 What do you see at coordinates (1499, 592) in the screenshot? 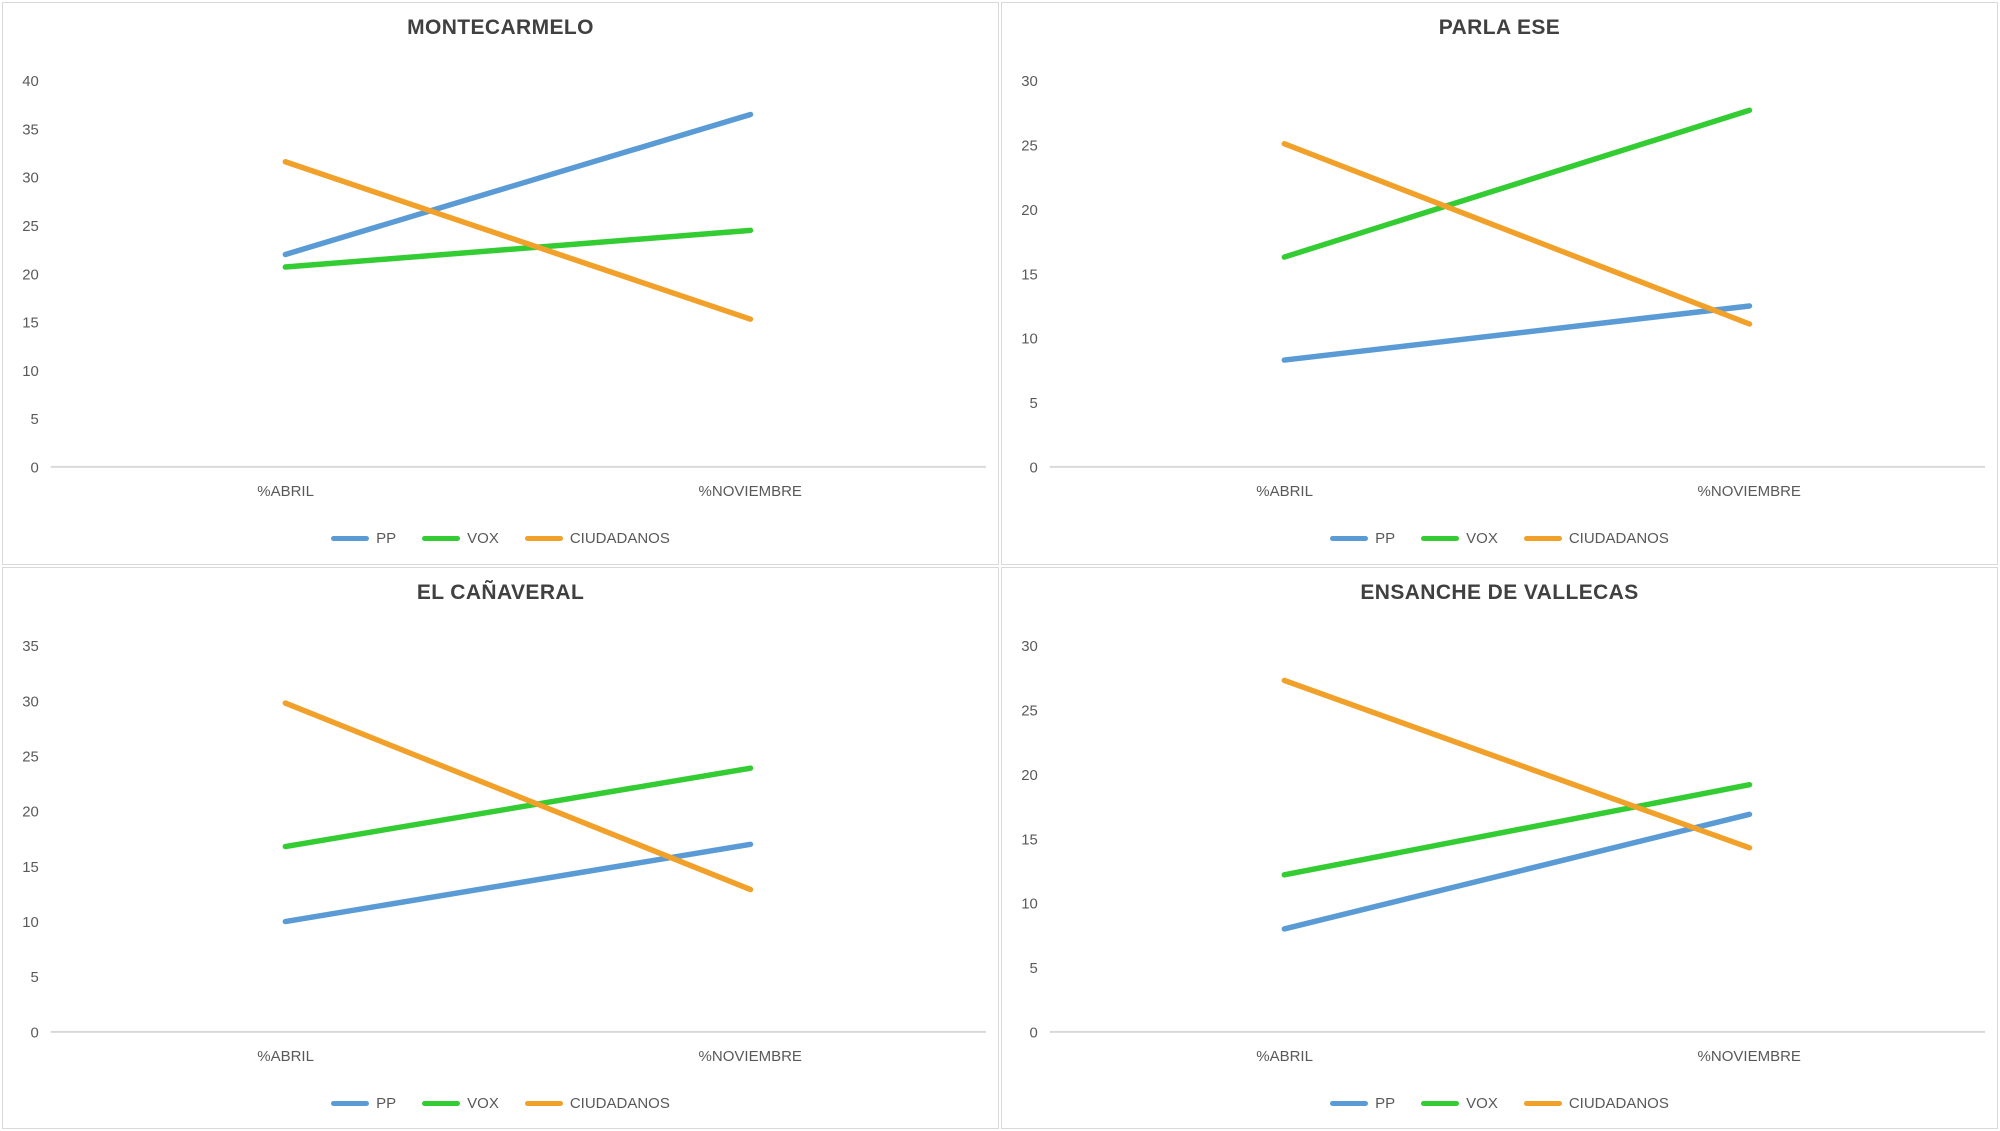
I see `chart-title: ENSANCHE DE VALLECAS` at bounding box center [1499, 592].